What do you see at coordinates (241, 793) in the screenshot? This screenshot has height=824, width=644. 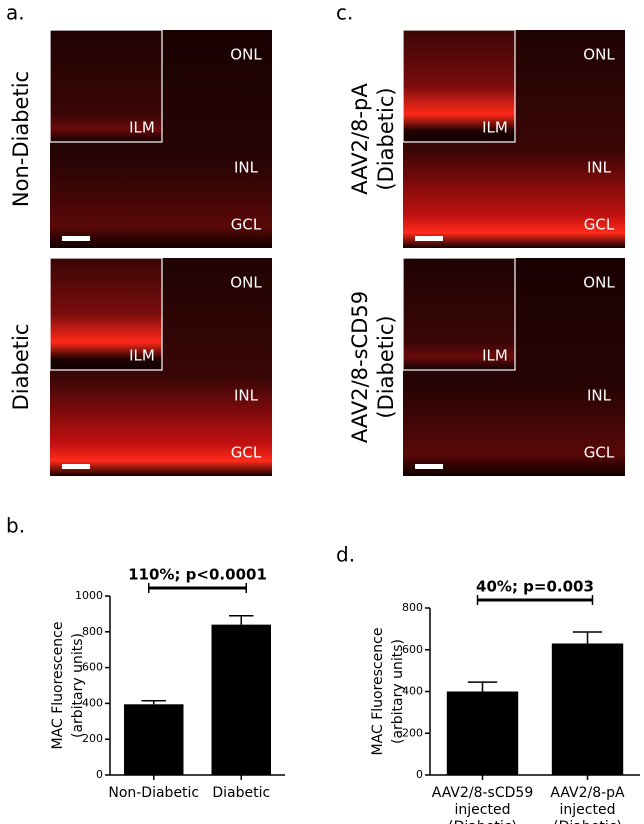 I see `x-tick-label: Diabetic` at bounding box center [241, 793].